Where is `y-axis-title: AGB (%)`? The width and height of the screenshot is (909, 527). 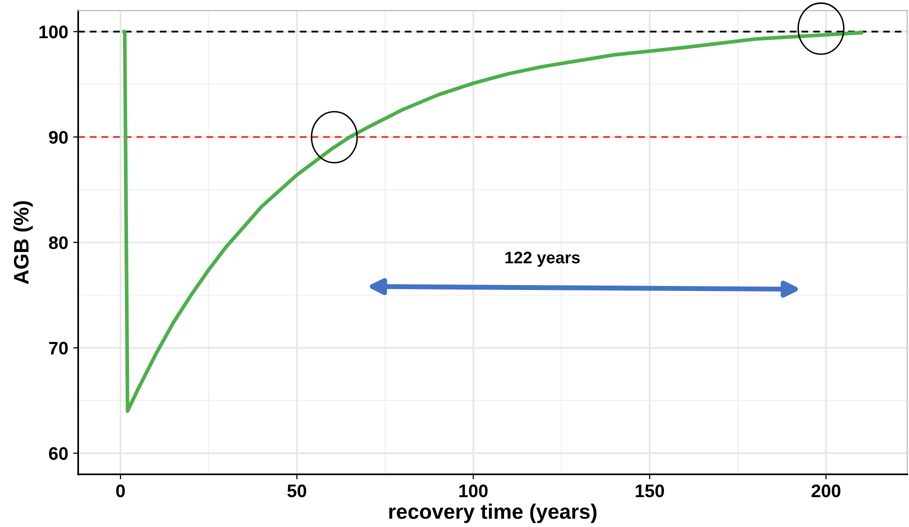
y-axis-title: AGB (%) is located at coordinates (23, 242).